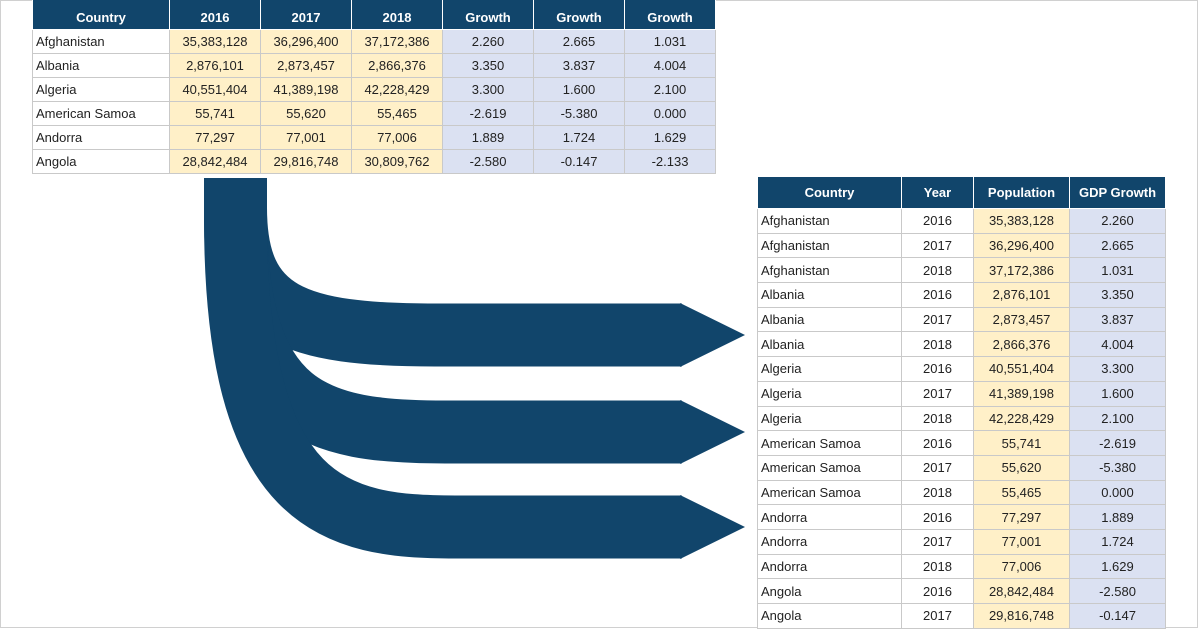 The height and width of the screenshot is (630, 1200). Describe the element at coordinates (1117, 295) in the screenshot. I see `output-cell: 3.350` at that location.